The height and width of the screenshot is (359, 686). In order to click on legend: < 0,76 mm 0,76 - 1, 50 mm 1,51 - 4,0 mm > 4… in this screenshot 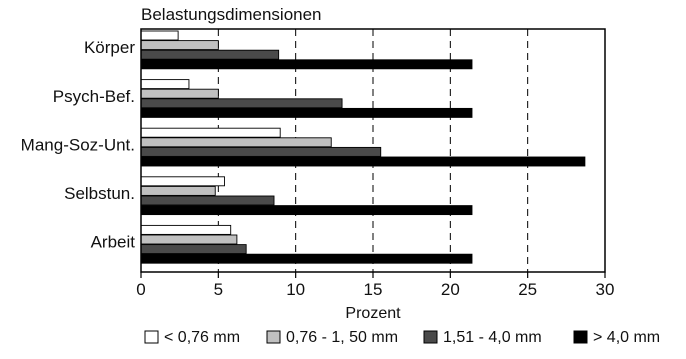, I will do `click(402, 337)`.